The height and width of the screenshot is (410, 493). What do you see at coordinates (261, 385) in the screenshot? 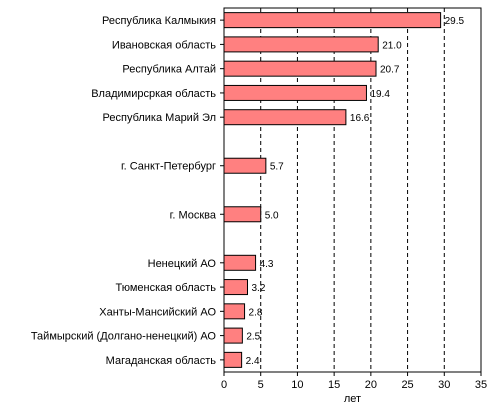
I see `x-tick-label: 5` at bounding box center [261, 385].